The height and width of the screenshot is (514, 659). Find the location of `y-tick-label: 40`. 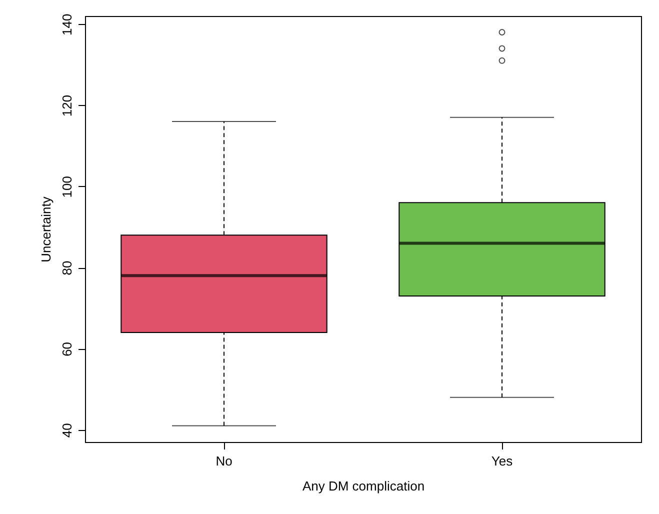

y-tick-label: 40 is located at coordinates (67, 430).